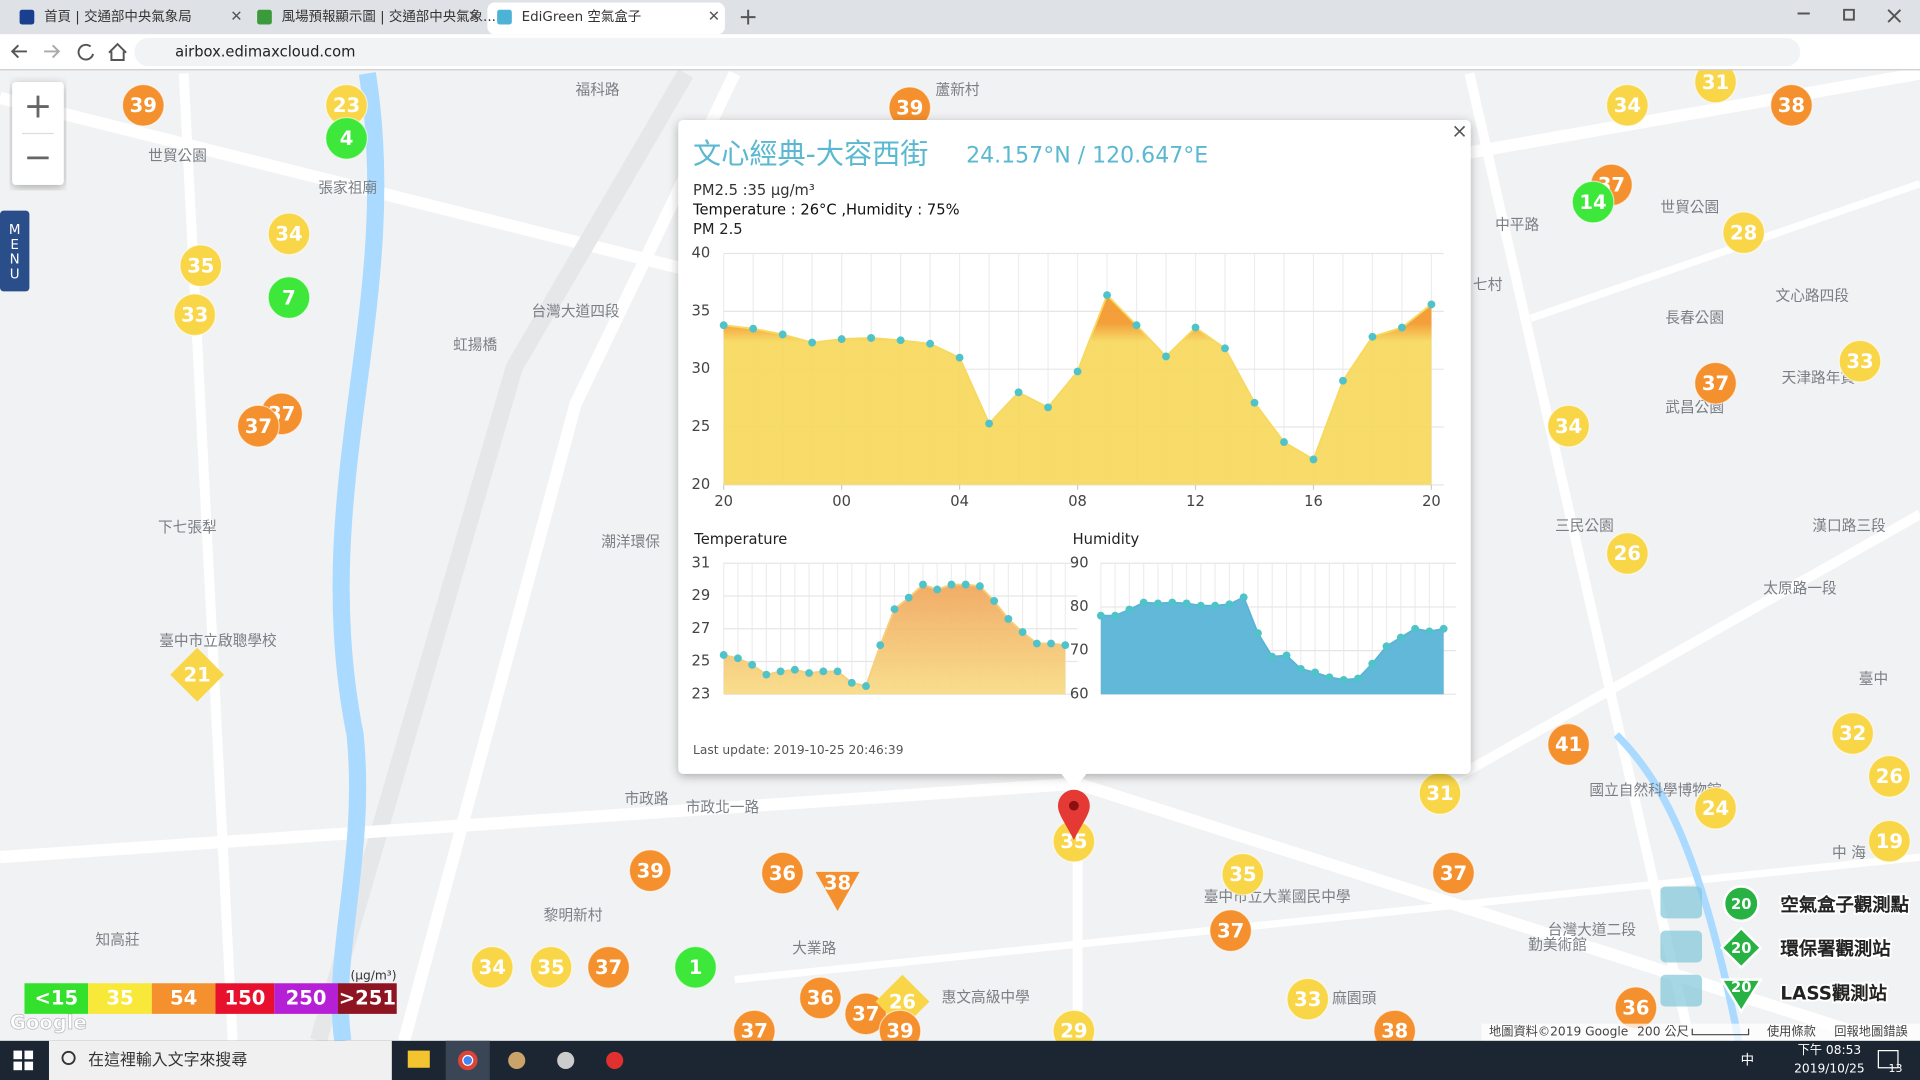 This screenshot has width=1920, height=1080. Describe the element at coordinates (1747, 1060) in the screenshot. I see `ime: 中` at that location.